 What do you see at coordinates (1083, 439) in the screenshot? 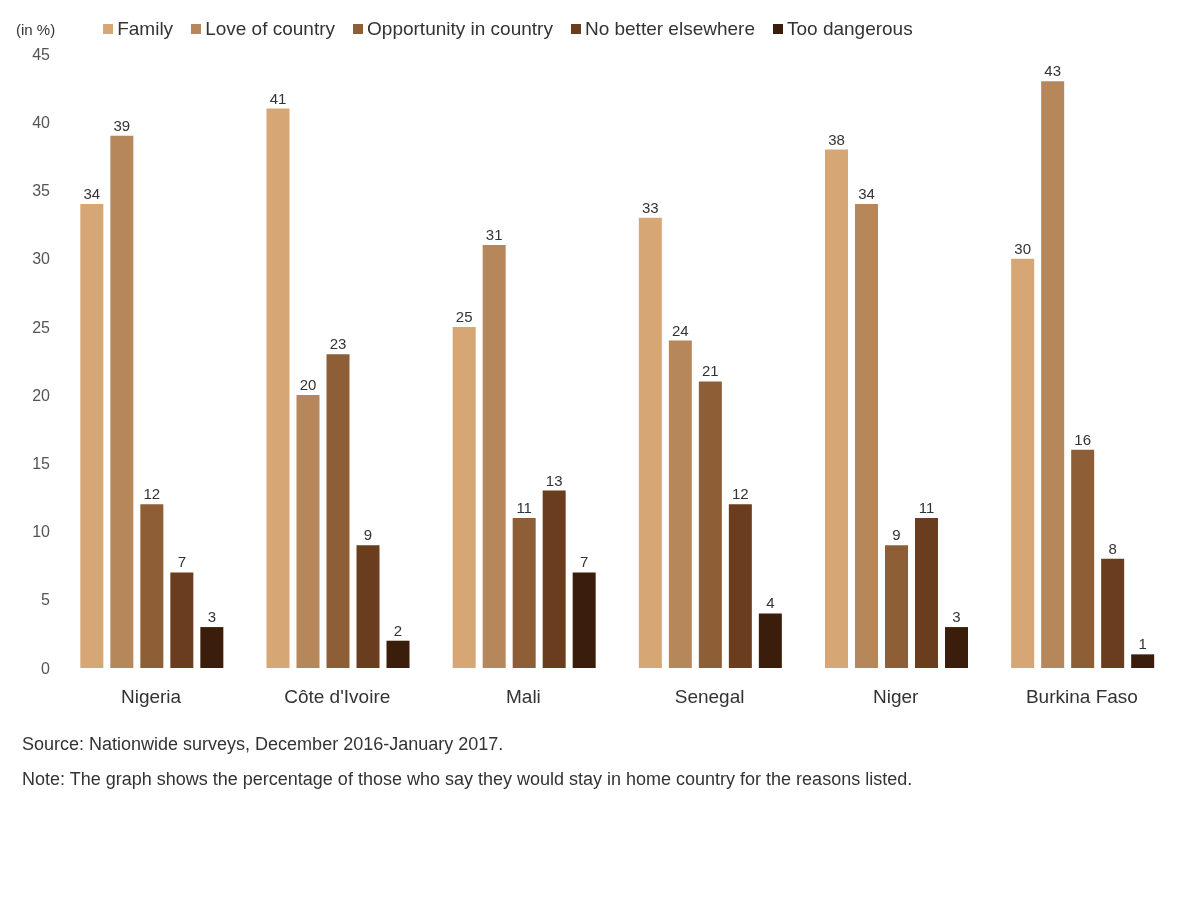
I see `data-label: 16` at bounding box center [1083, 439].